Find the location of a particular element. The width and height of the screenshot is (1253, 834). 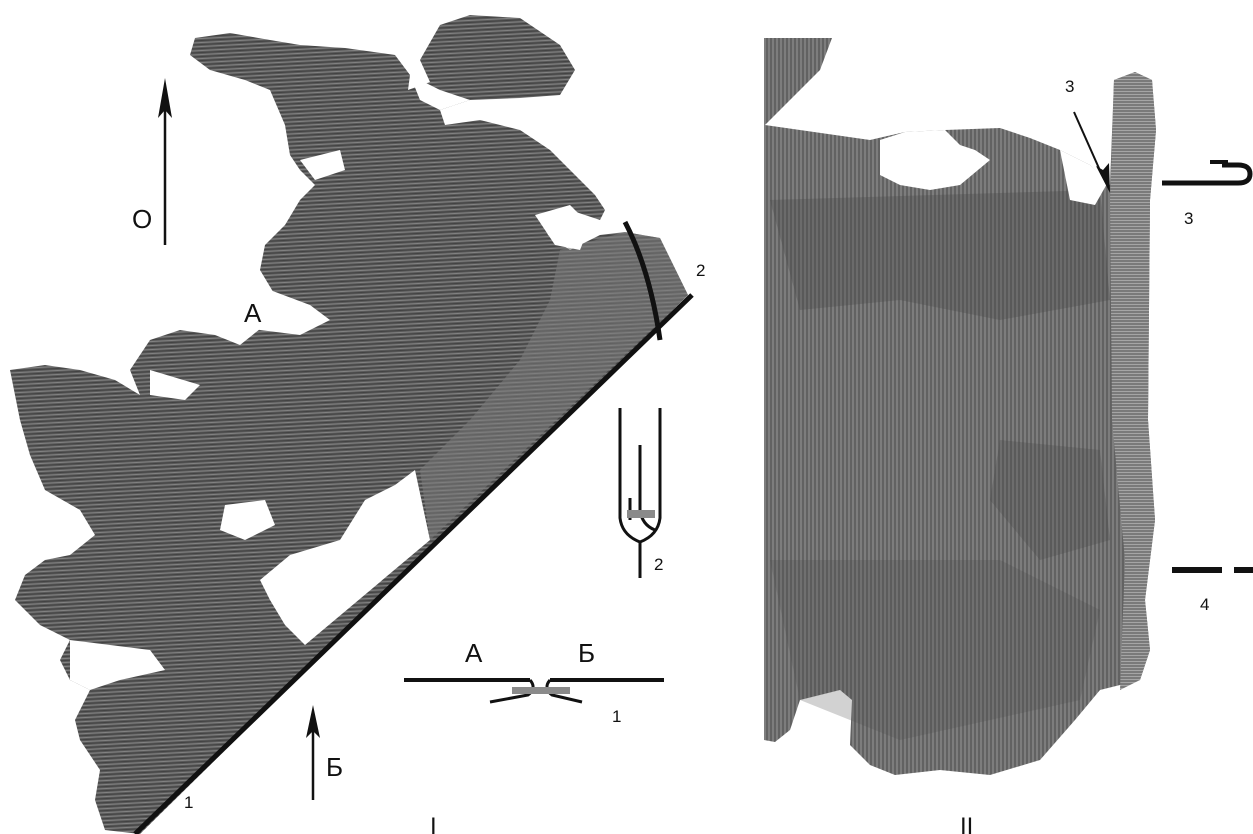

edge-arrow-icon is located at coordinates (1091, 152).